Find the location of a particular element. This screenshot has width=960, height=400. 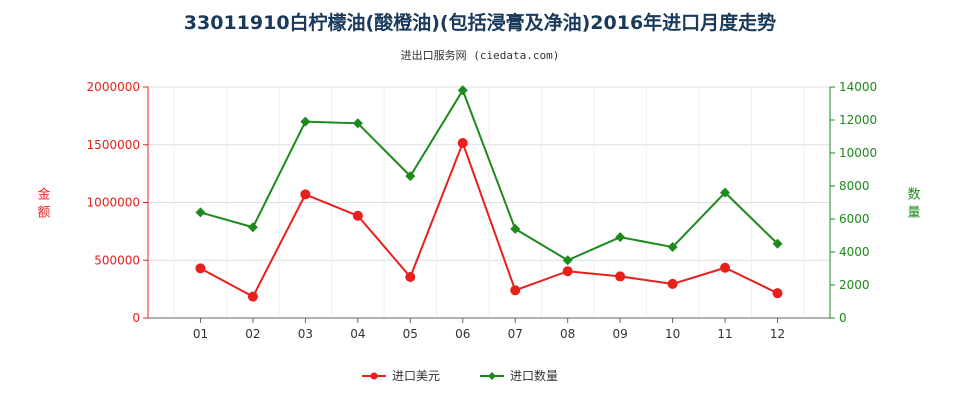

right-tick-label: 10000 is located at coordinates (858, 153).